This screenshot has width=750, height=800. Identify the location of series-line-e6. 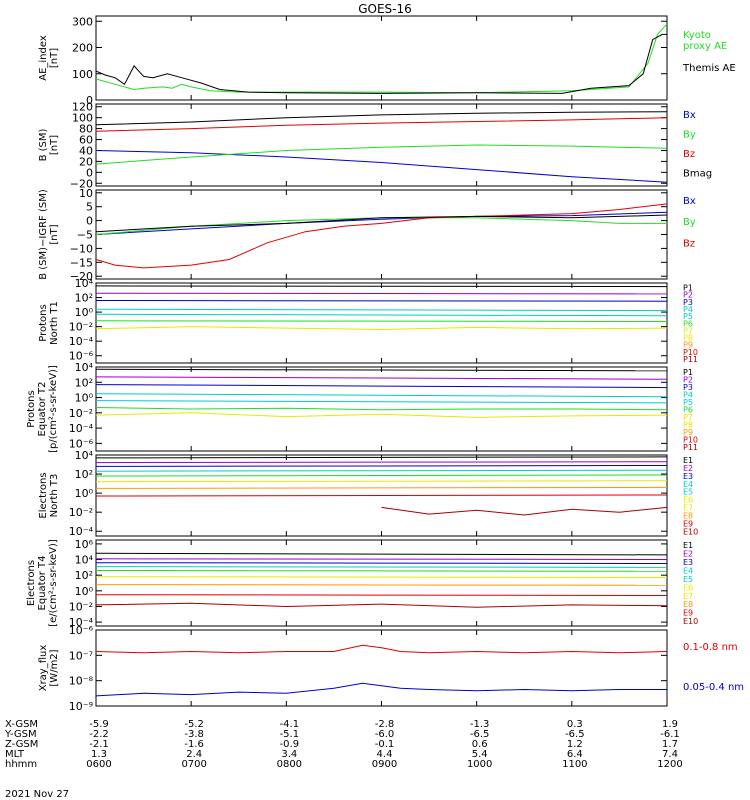
(381, 481).